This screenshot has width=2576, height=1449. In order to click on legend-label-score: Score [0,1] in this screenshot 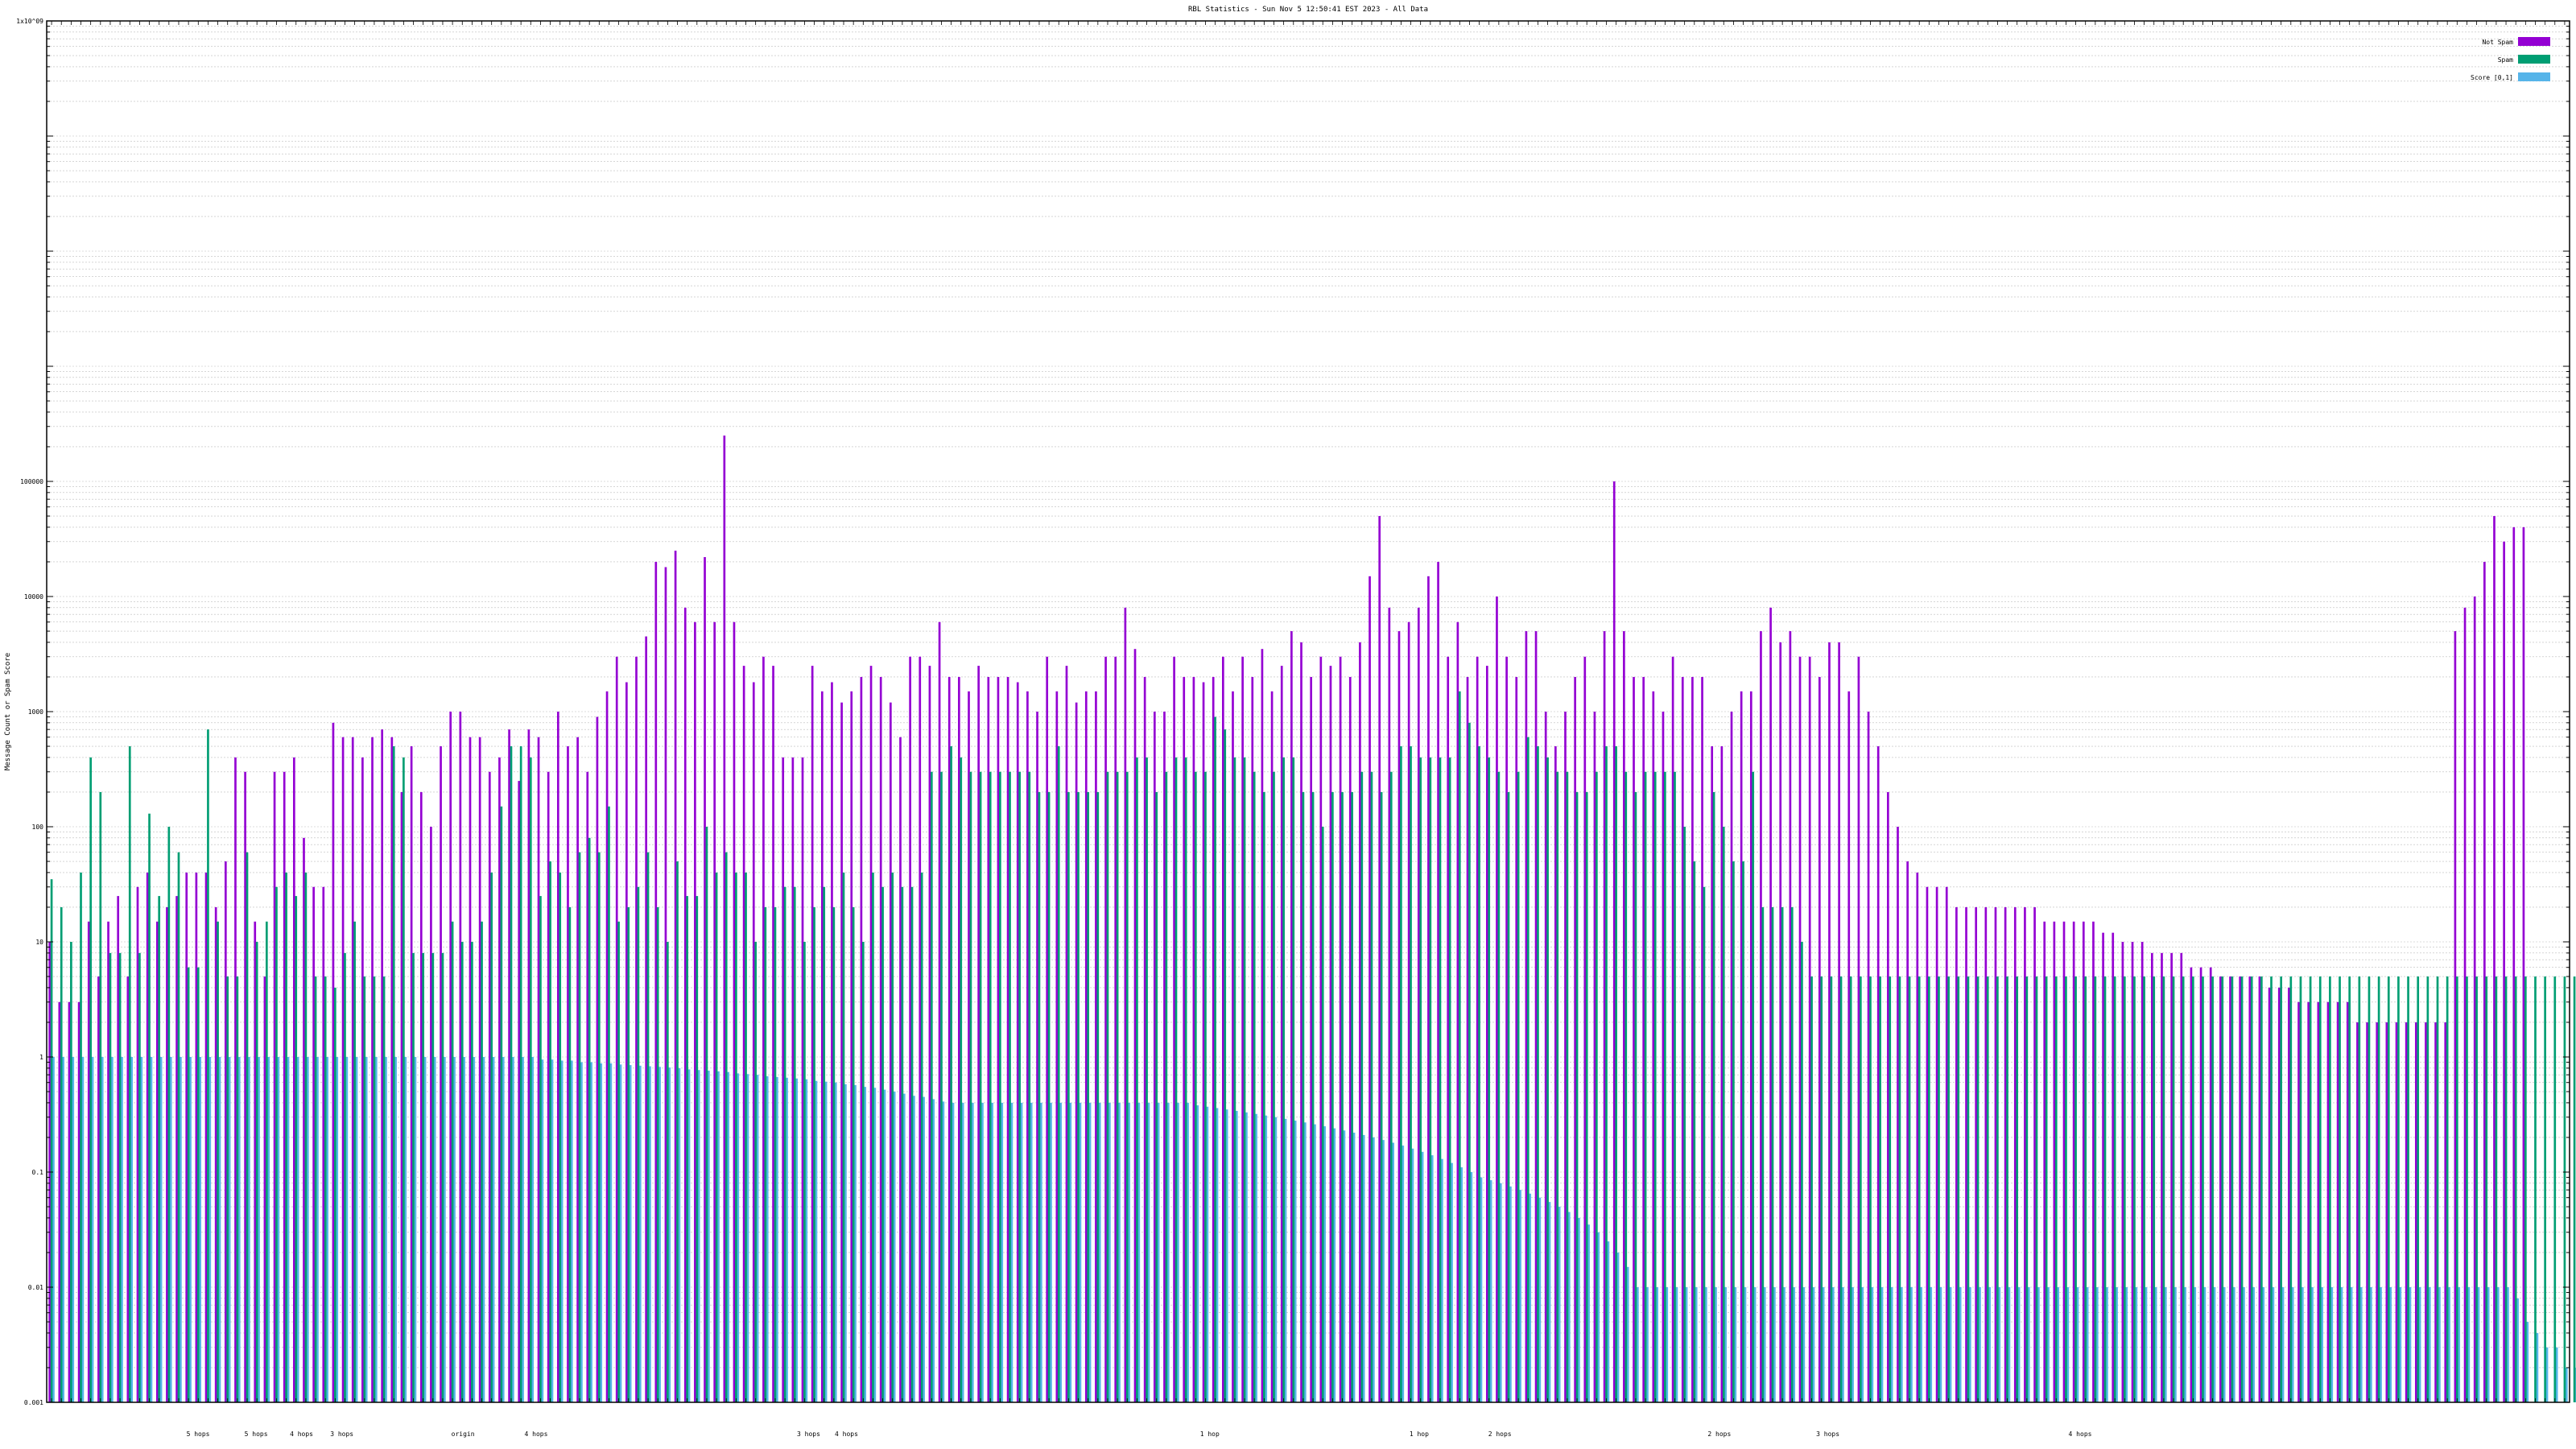, I will do `click(2492, 77)`.